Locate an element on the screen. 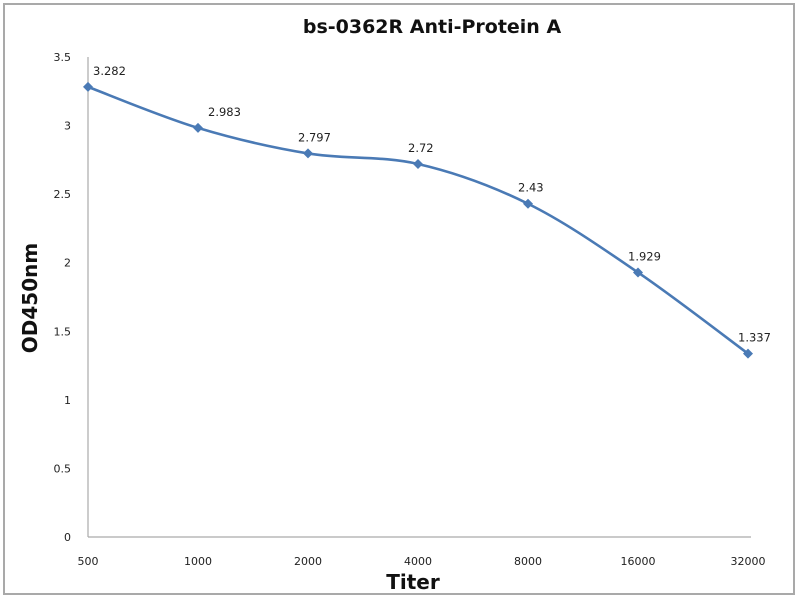 The width and height of the screenshot is (800, 600). y-tick-label: 1 is located at coordinates (67, 400).